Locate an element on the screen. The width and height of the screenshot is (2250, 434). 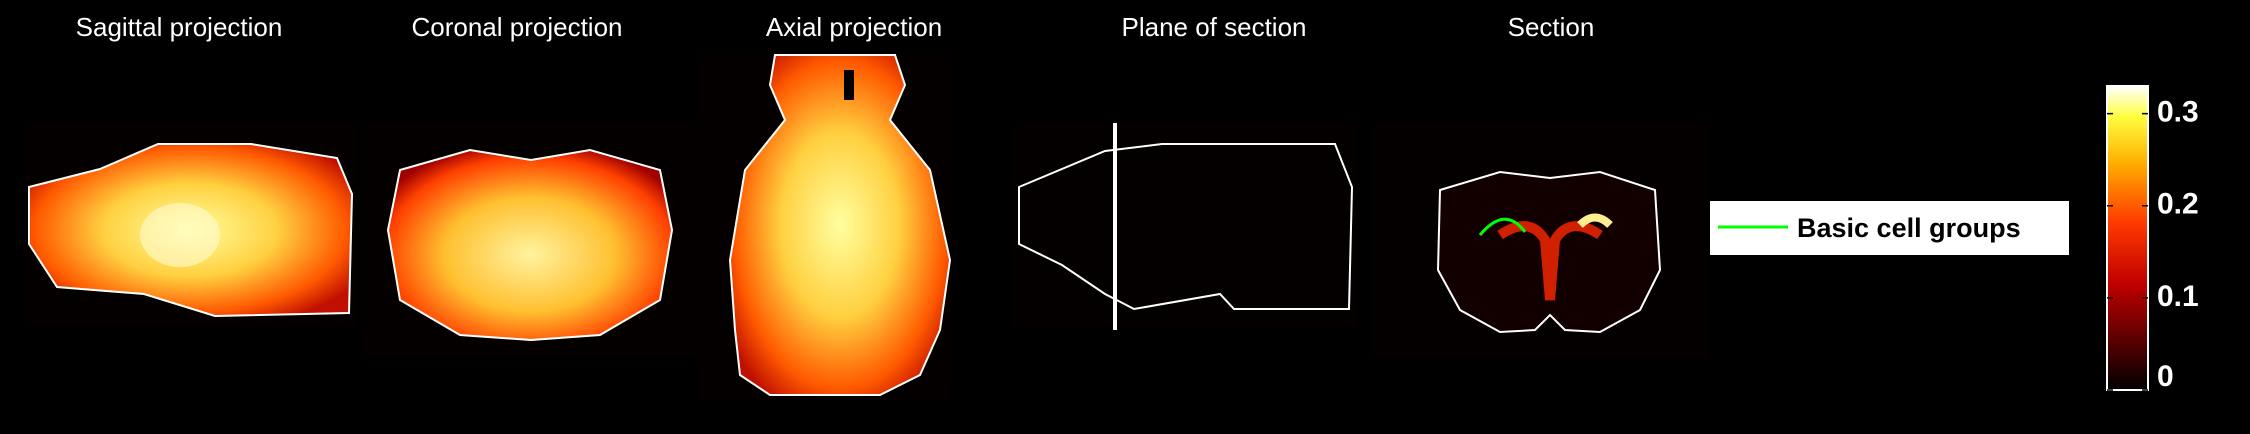
colorbar-tick-label: 0.3 is located at coordinates (2178, 112).